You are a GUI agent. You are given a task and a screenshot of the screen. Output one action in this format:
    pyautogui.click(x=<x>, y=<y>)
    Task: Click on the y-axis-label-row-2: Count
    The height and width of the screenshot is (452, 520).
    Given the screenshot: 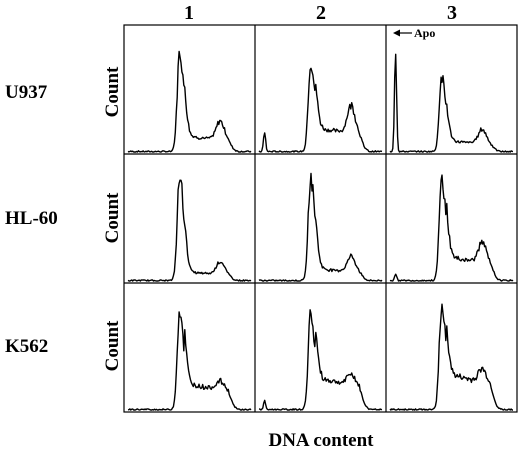 What is the action you would take?
    pyautogui.click(x=112, y=217)
    